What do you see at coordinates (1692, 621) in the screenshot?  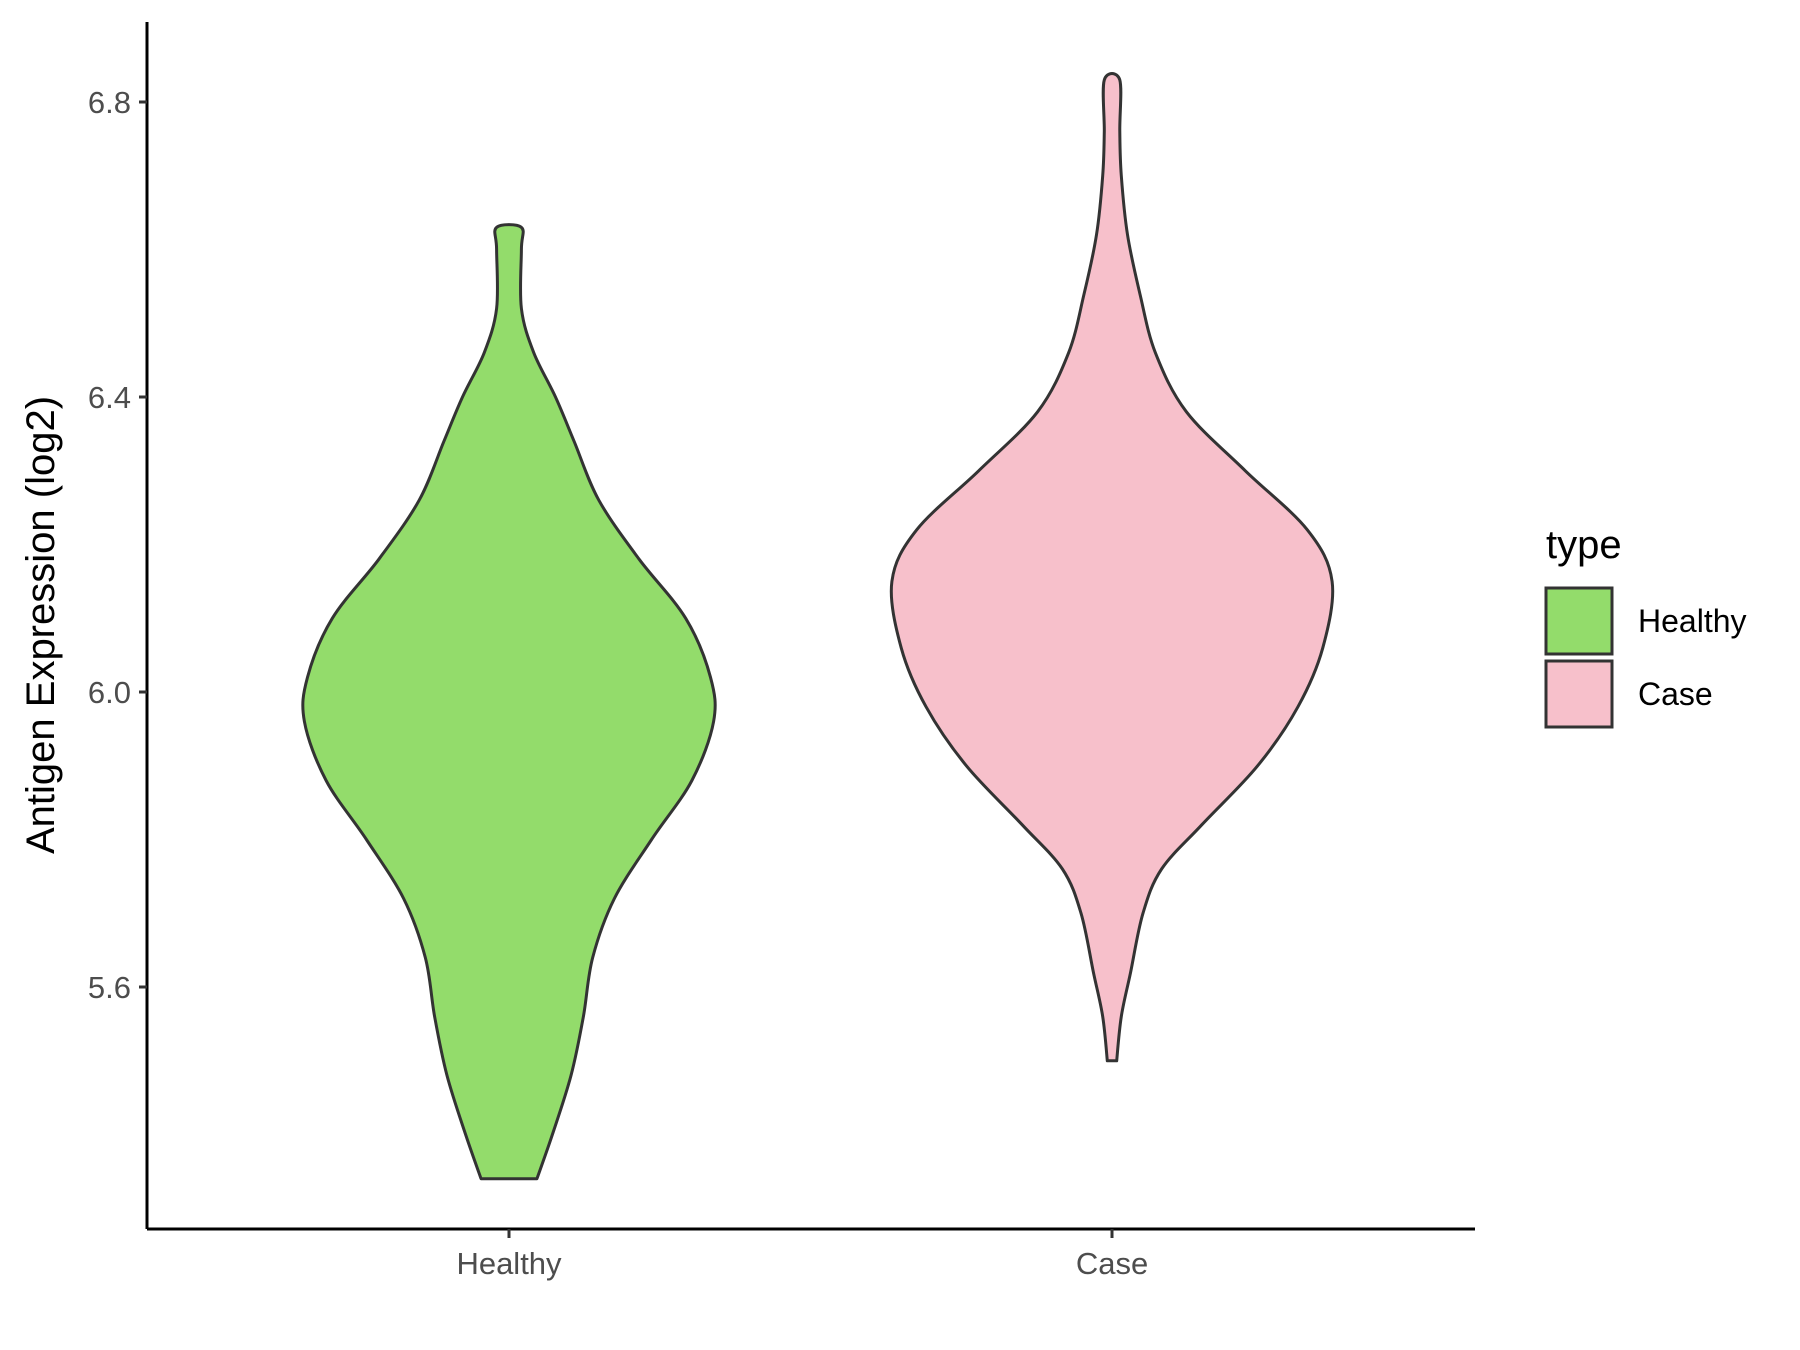 I see `legend-label: Healthy` at bounding box center [1692, 621].